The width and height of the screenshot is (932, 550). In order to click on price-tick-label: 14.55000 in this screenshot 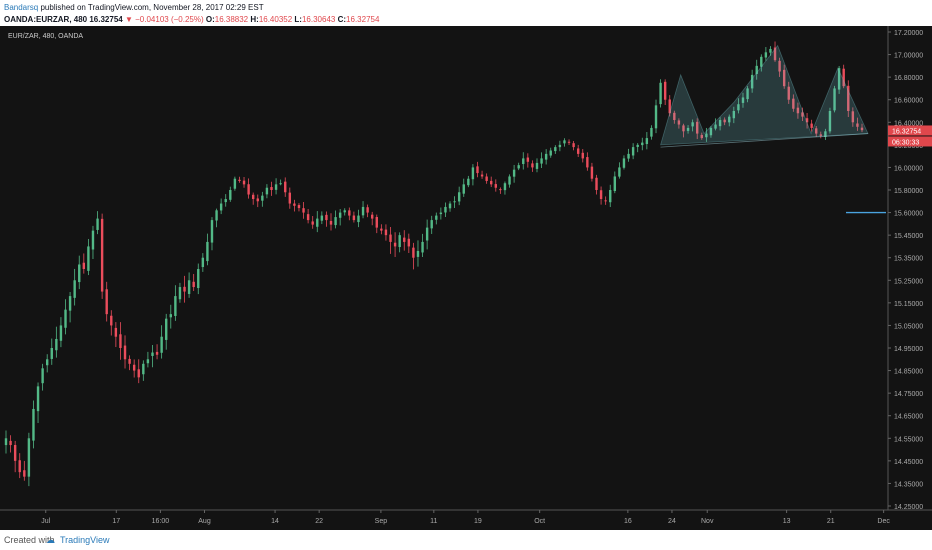, I will do `click(908, 439)`.